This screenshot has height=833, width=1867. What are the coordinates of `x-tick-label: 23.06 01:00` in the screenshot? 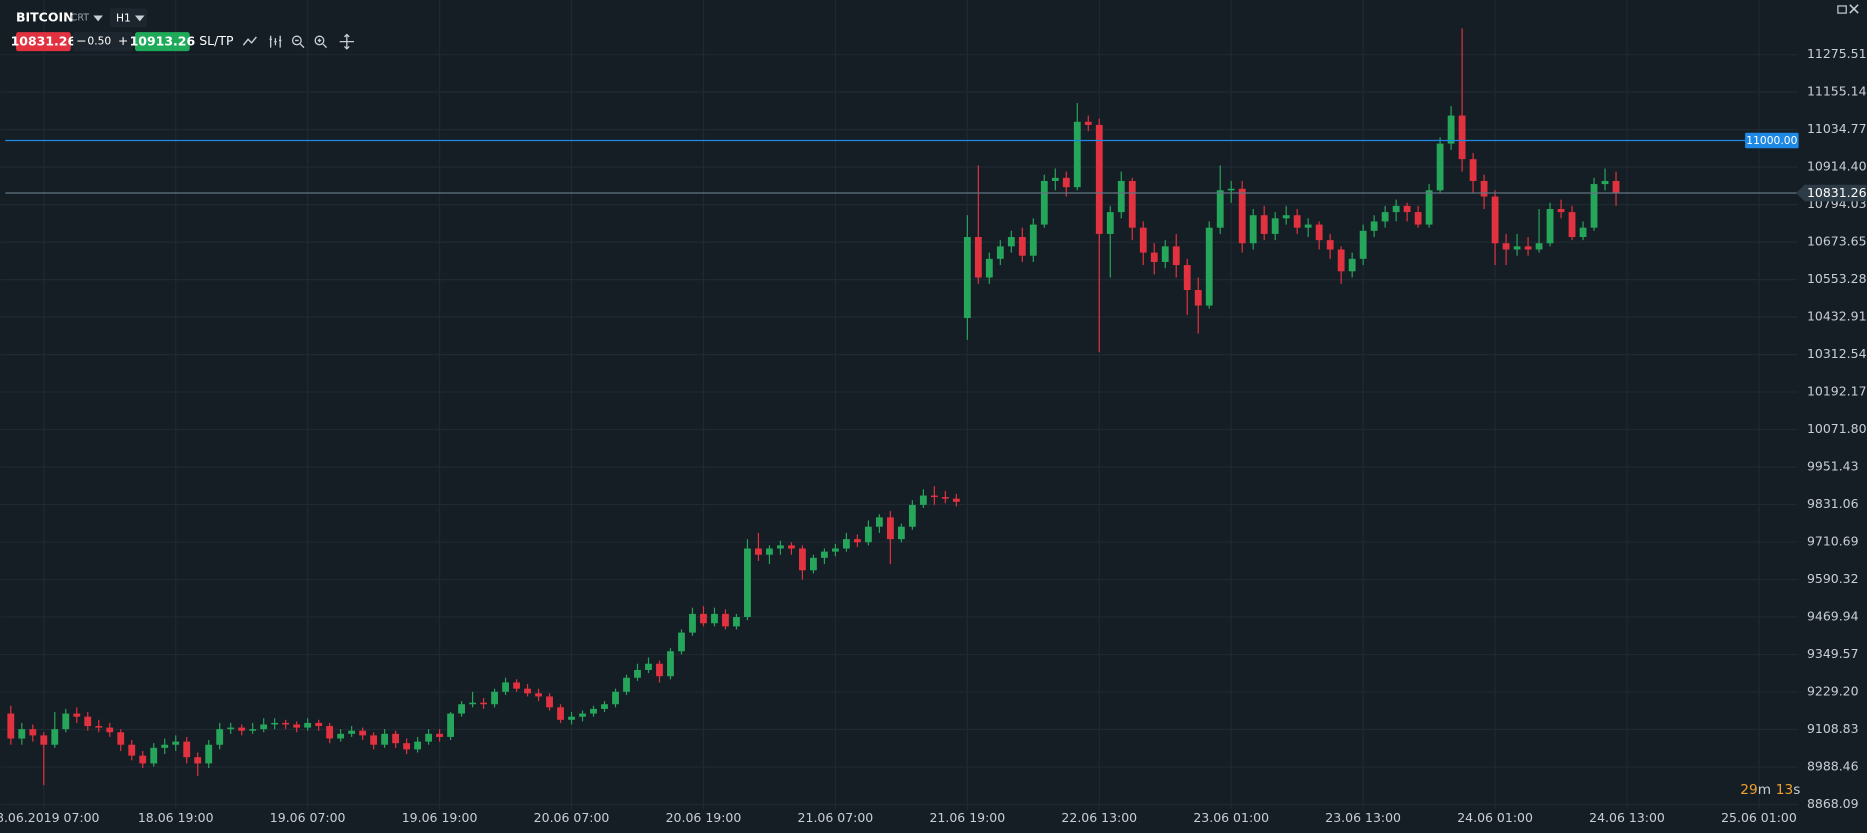 It's located at (1231, 817).